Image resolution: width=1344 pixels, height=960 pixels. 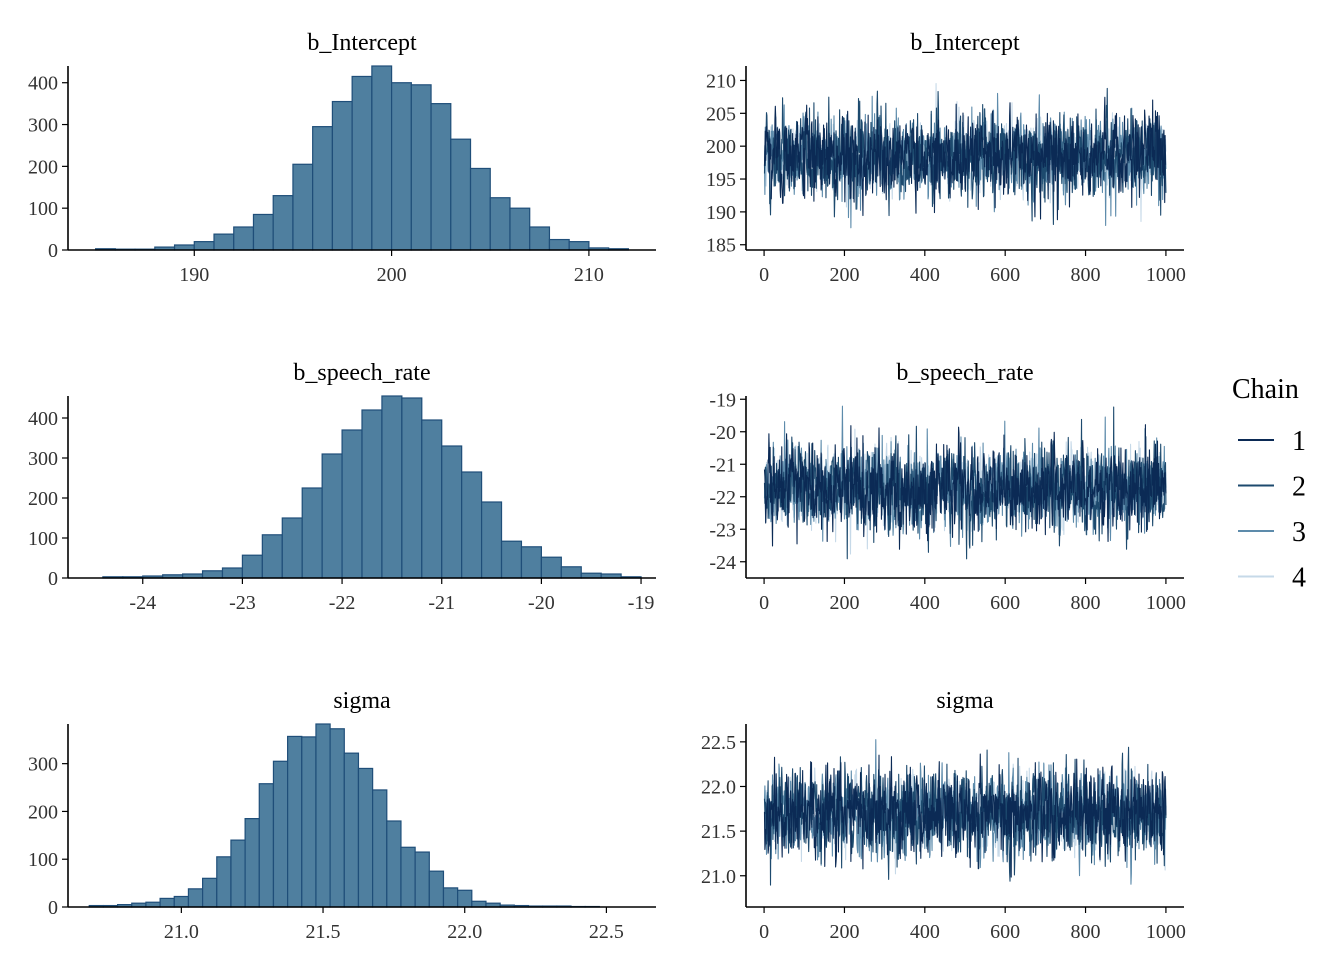 I want to click on y-tick-label: 22.5, so click(x=718, y=743).